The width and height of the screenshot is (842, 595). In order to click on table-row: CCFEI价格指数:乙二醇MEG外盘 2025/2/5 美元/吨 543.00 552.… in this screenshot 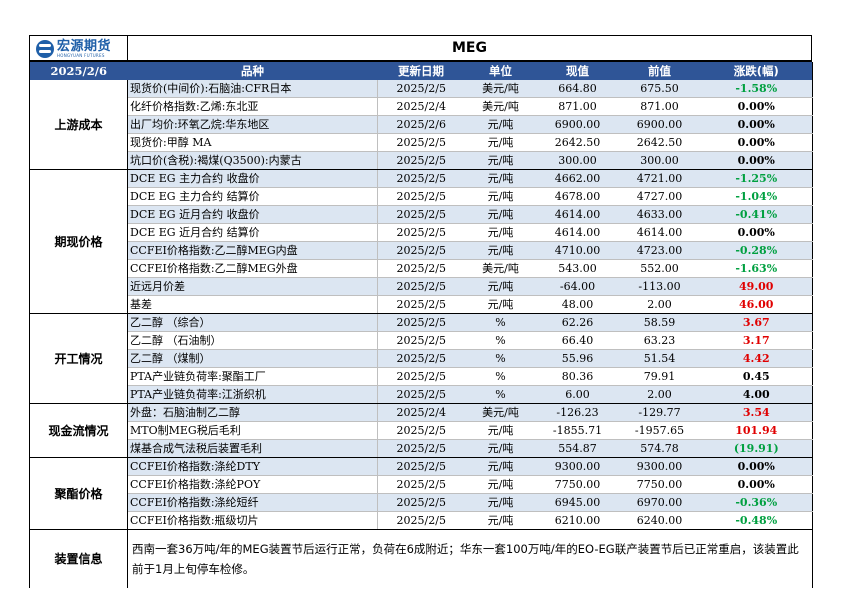, I will do `click(421, 268)`.